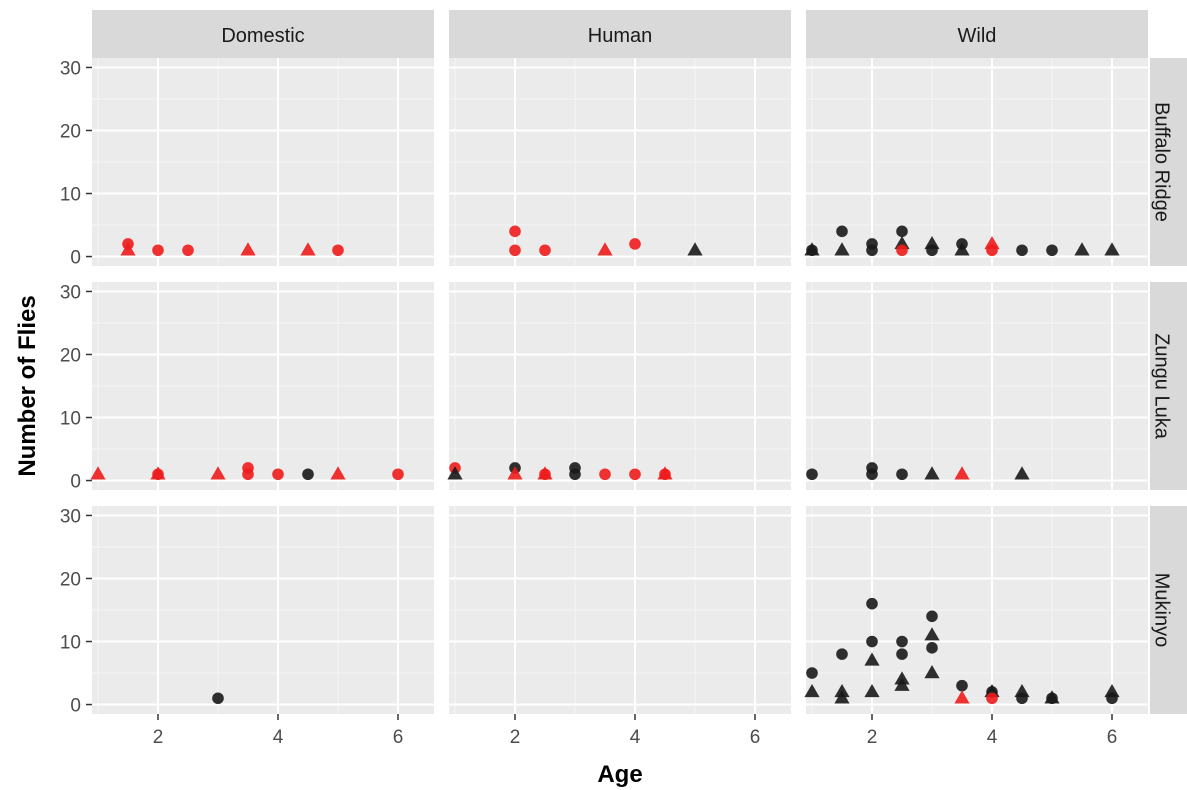 The width and height of the screenshot is (1187, 790). Describe the element at coordinates (263, 610) in the screenshot. I see `panel-mukinyo-domestic` at that location.